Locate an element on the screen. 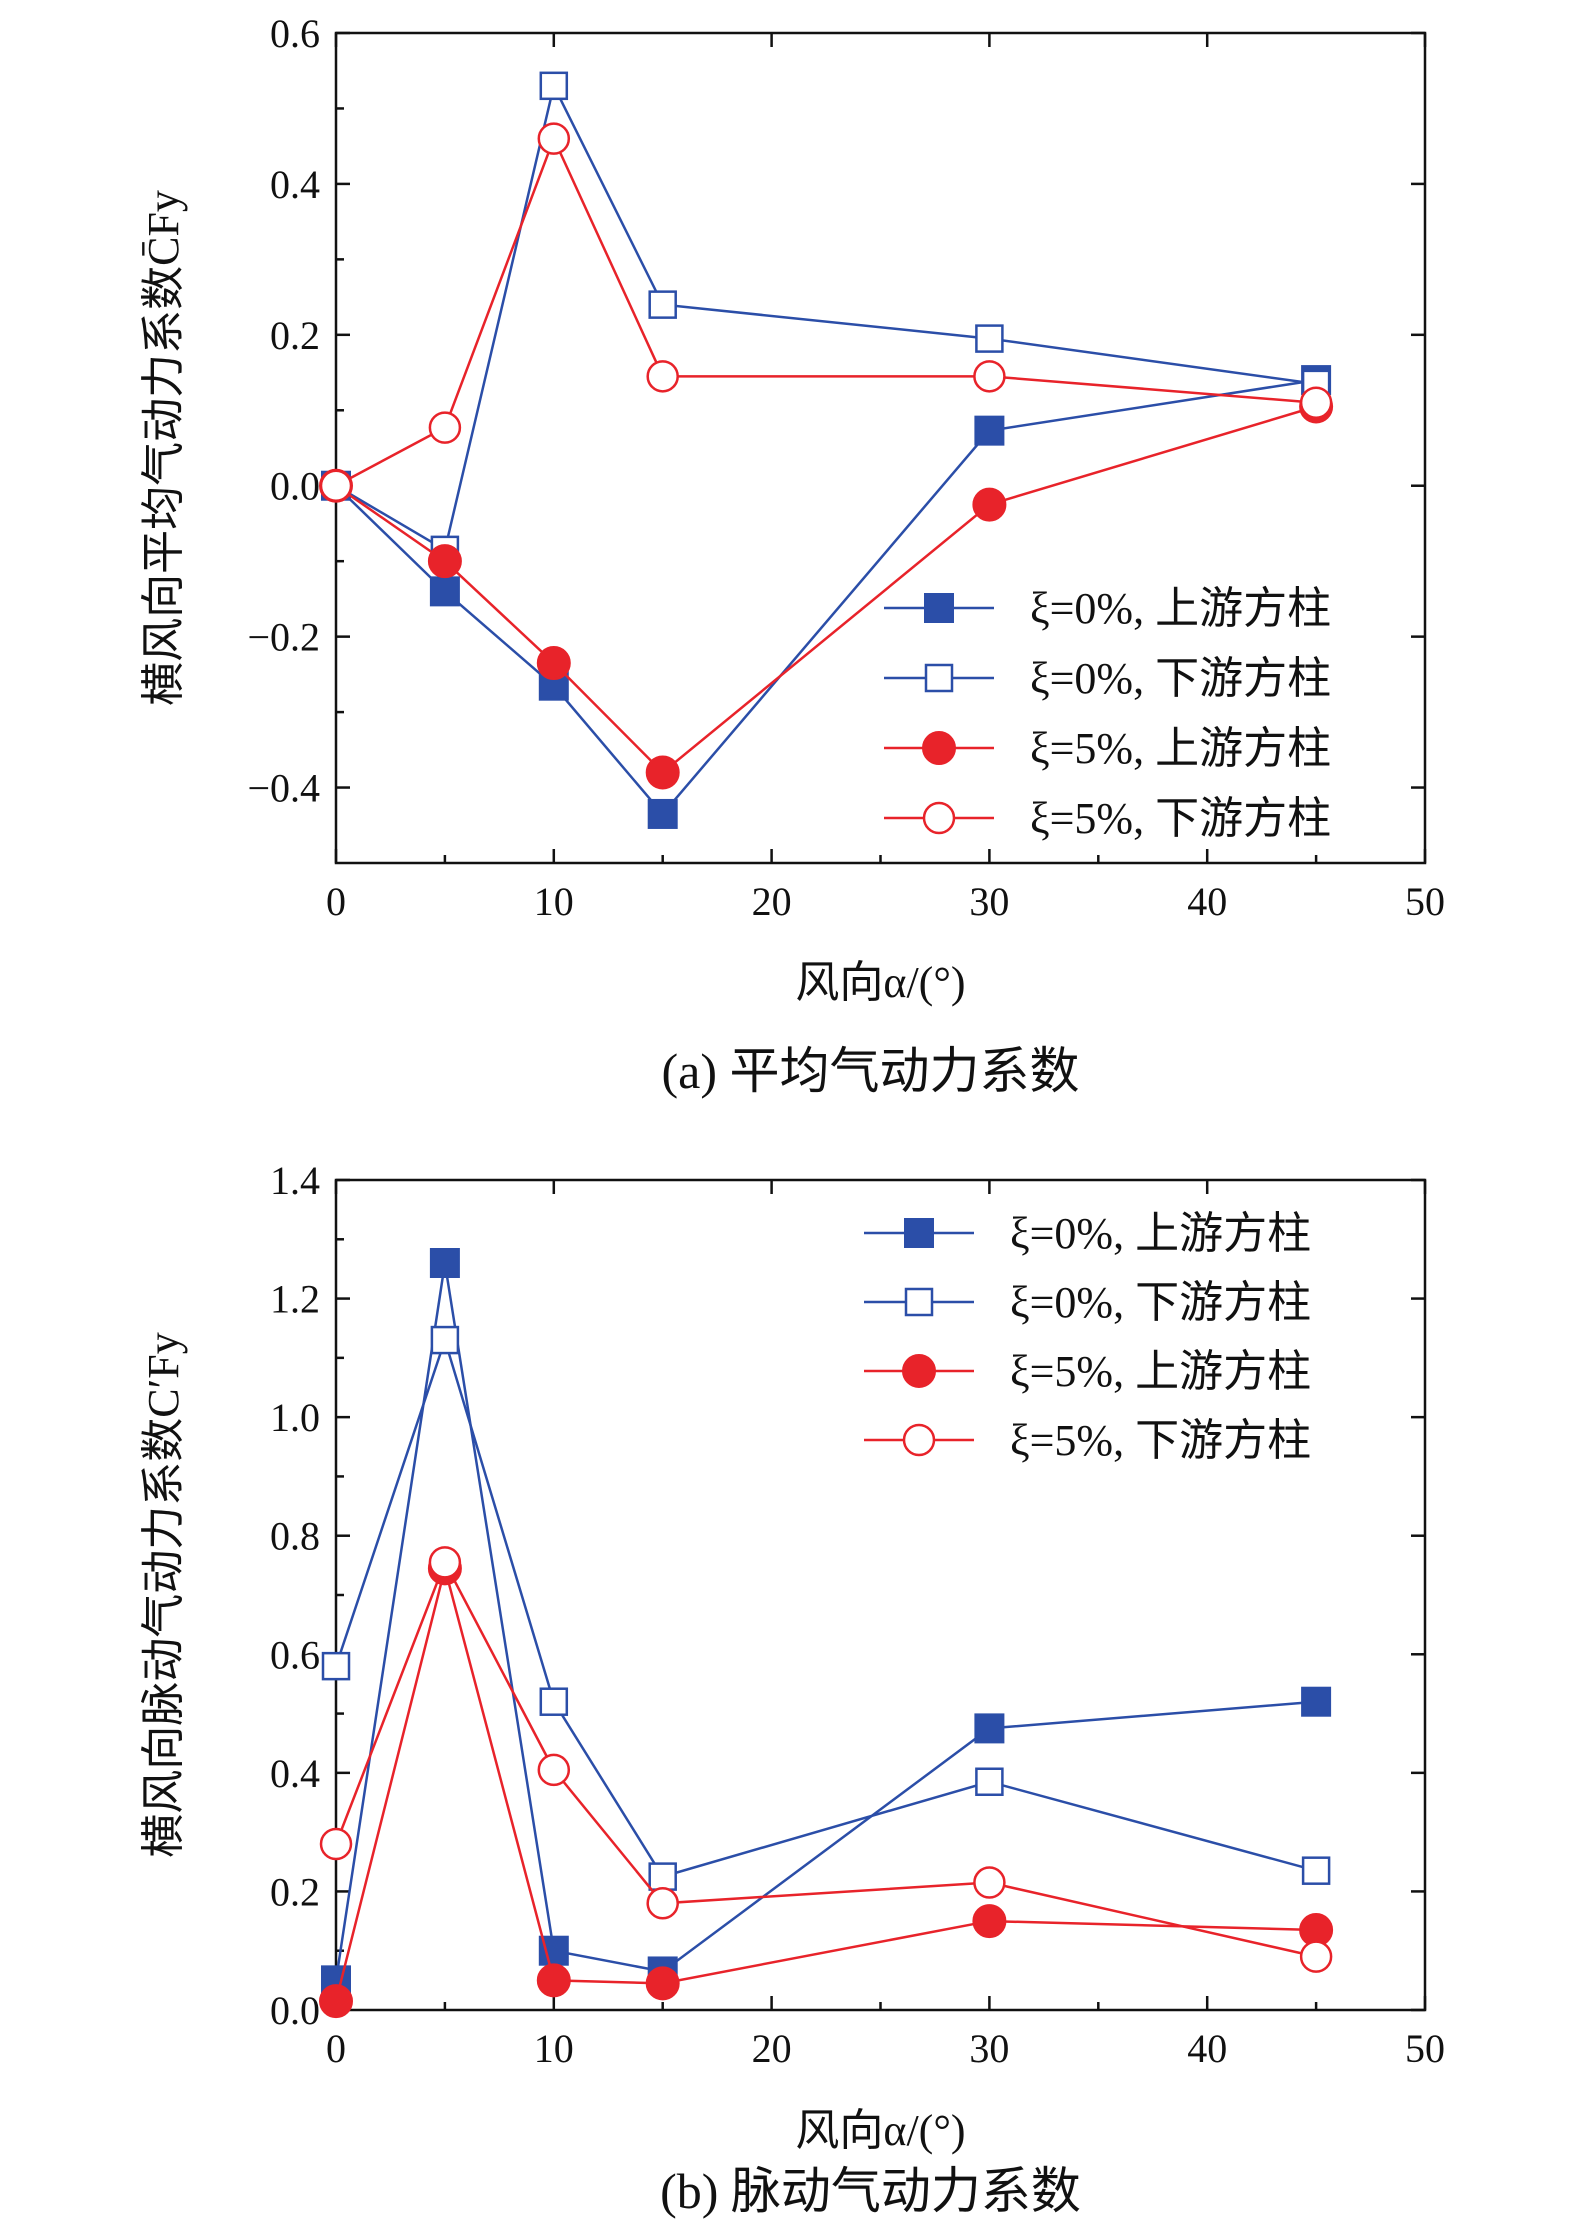 Image resolution: width=1575 pixels, height=2229 pixels. chart-caption: (b) 脉动气动力系数 is located at coordinates (870, 2191).